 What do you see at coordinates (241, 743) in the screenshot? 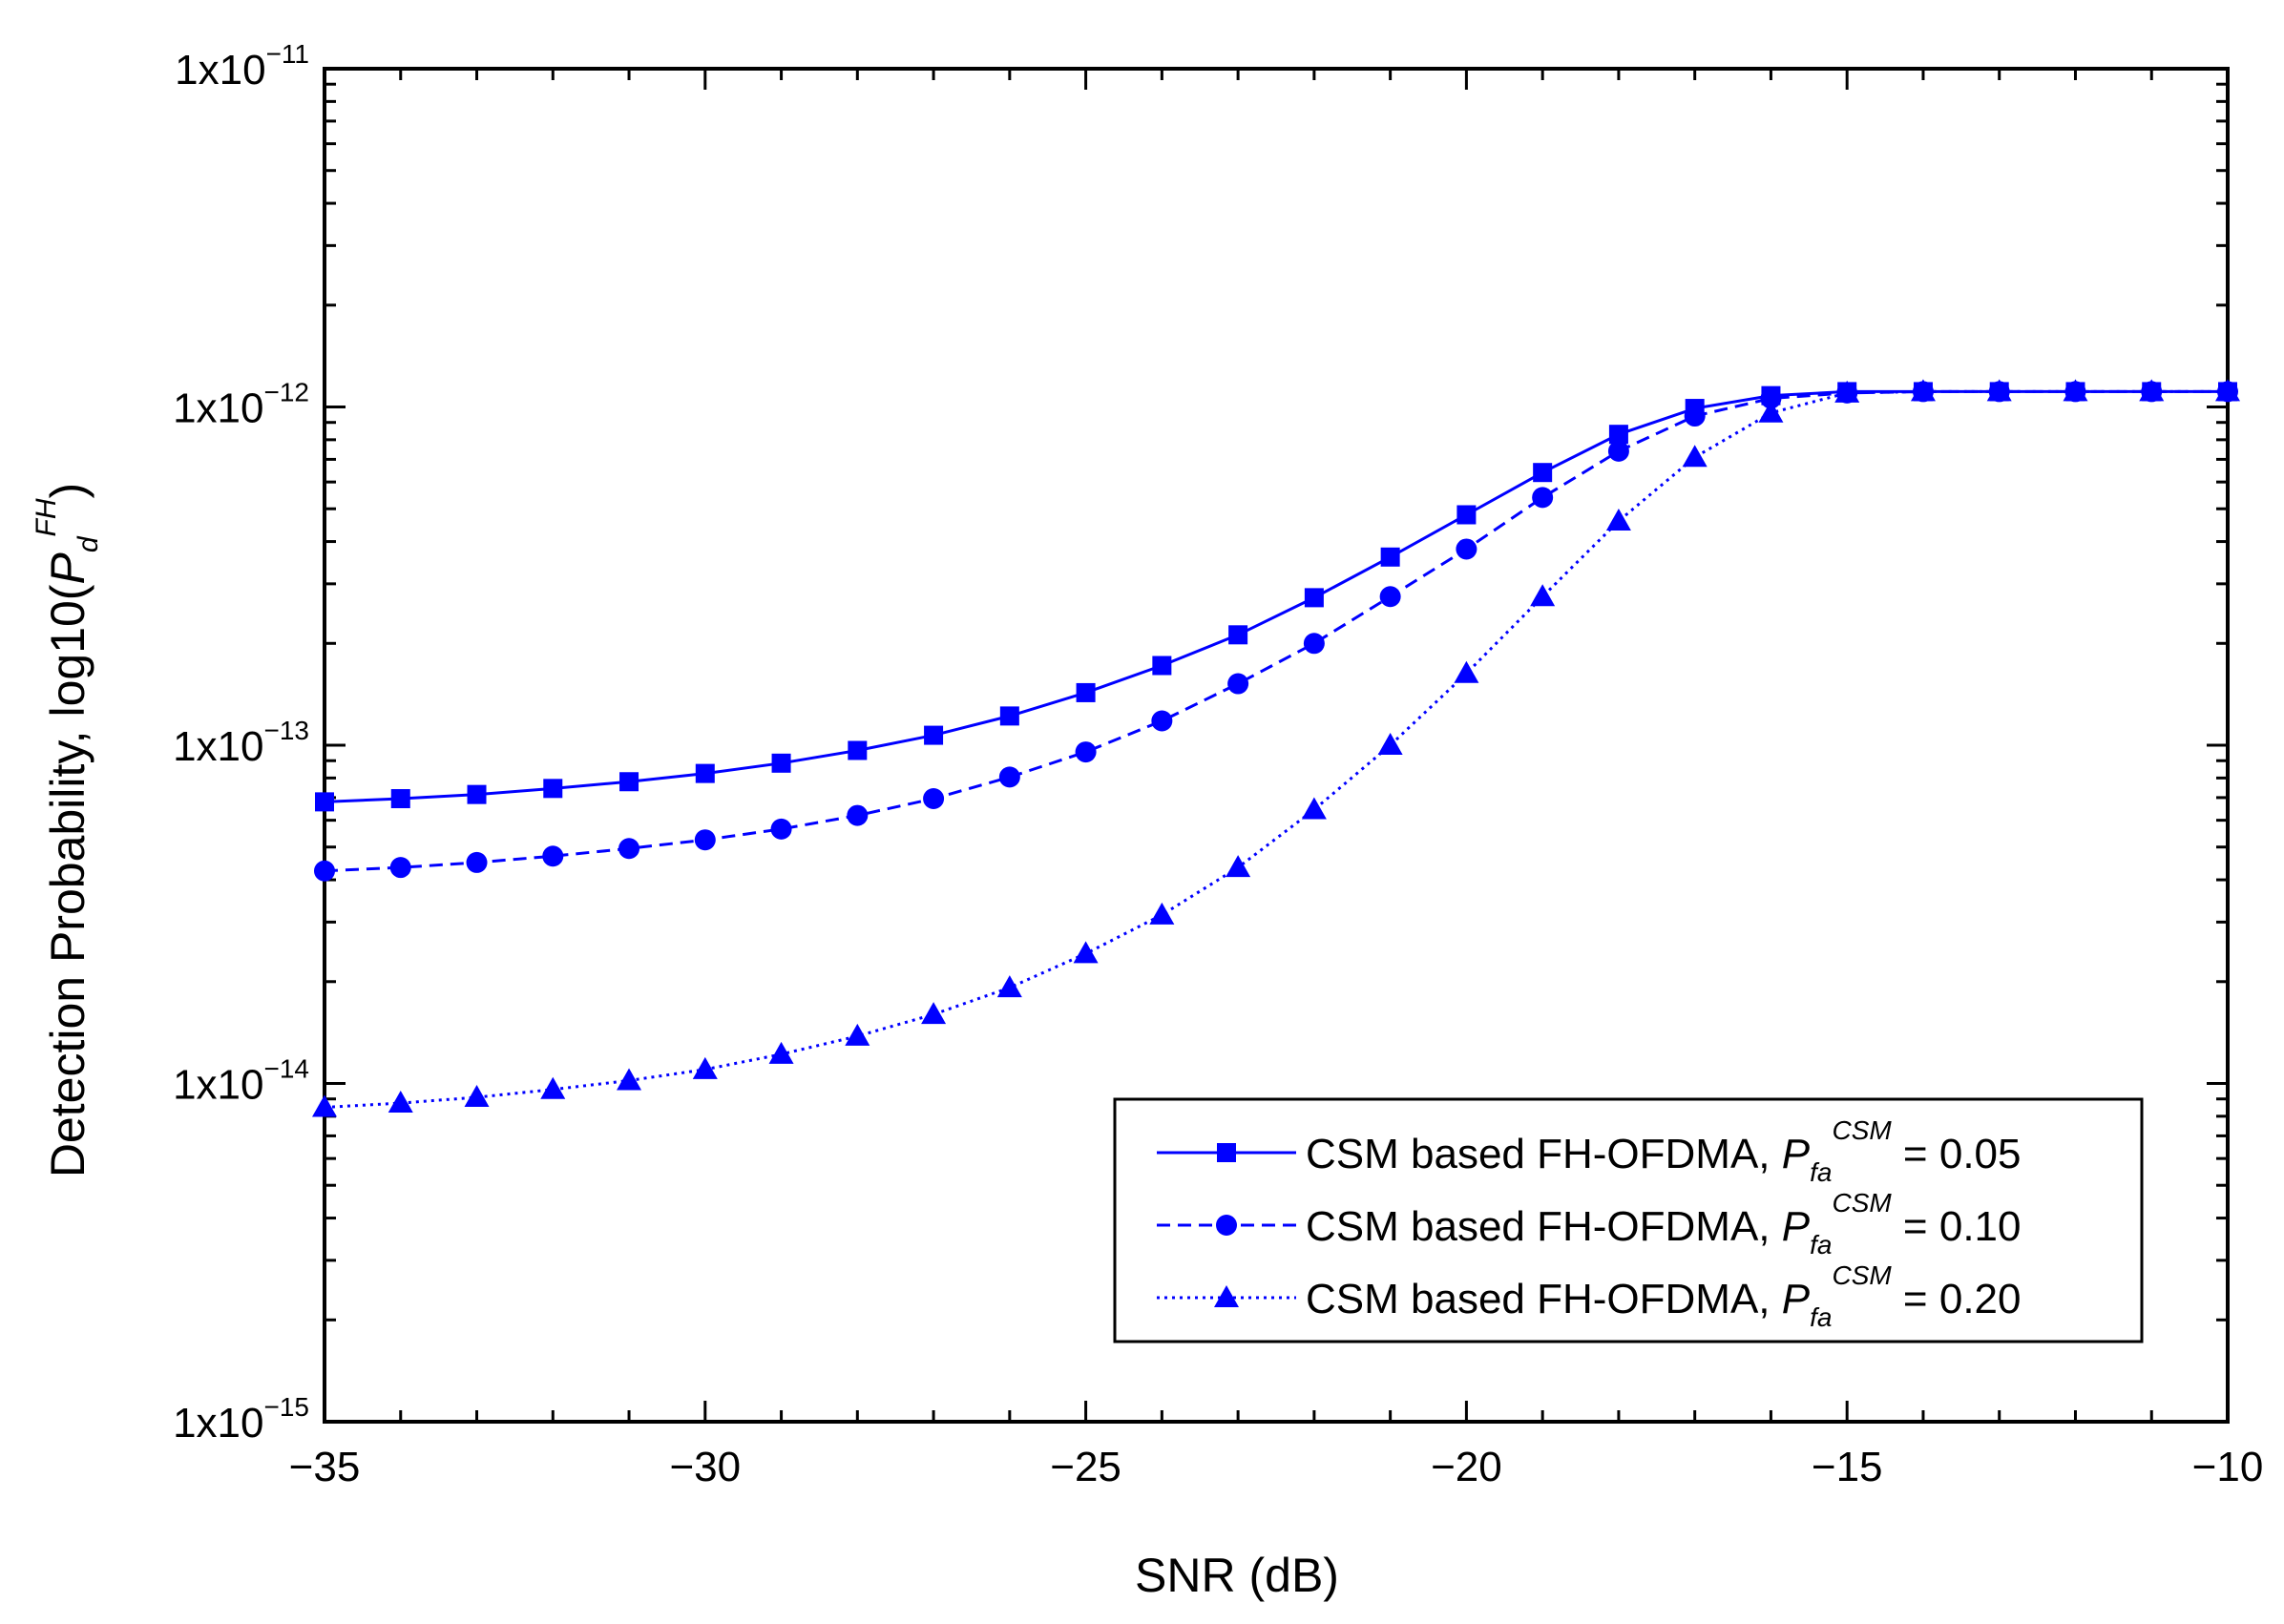
I see `y-tick-label: 1x10⁻¹³` at bounding box center [241, 743].